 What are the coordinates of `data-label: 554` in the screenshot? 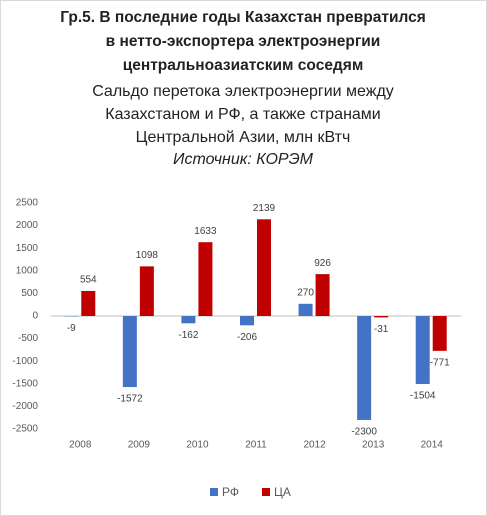 It's located at (88, 280).